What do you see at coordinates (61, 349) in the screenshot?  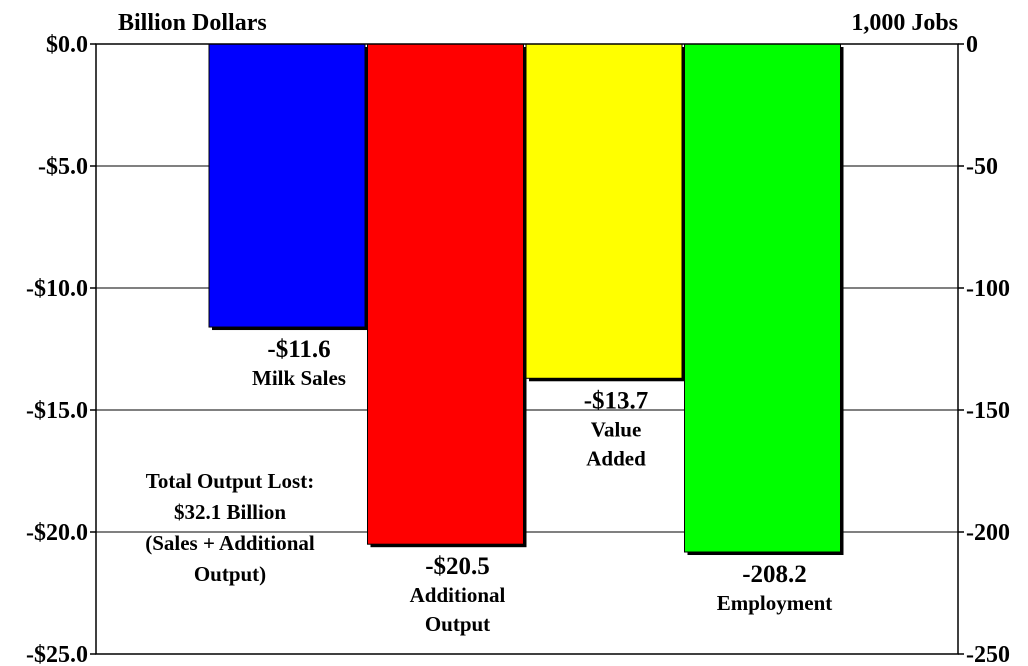 I see `left-axis-ticks: $0.0 -$5.0 -$10.0 -$15.0 -$20.0 -$25.0` at bounding box center [61, 349].